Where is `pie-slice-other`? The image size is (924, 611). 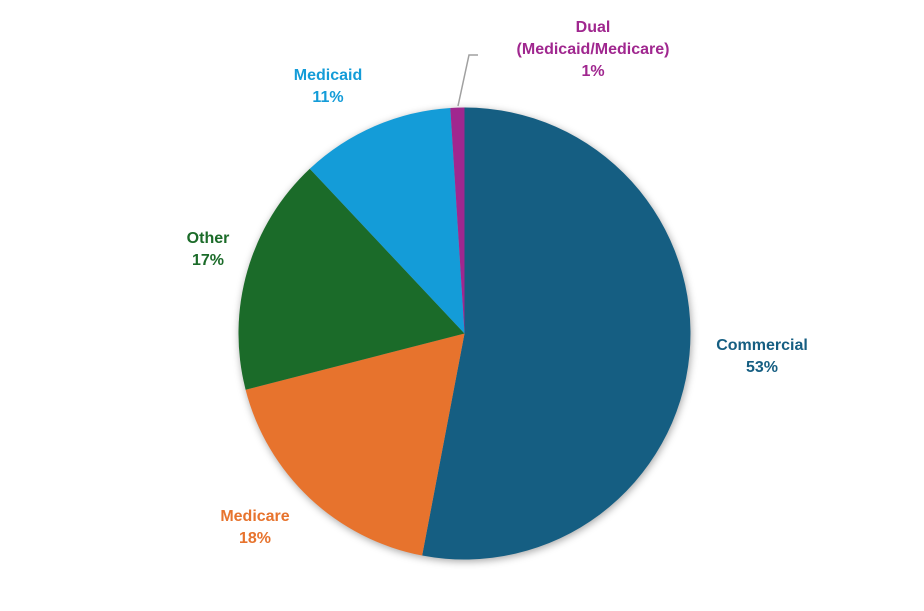
pie-slice-other is located at coordinates (351, 279).